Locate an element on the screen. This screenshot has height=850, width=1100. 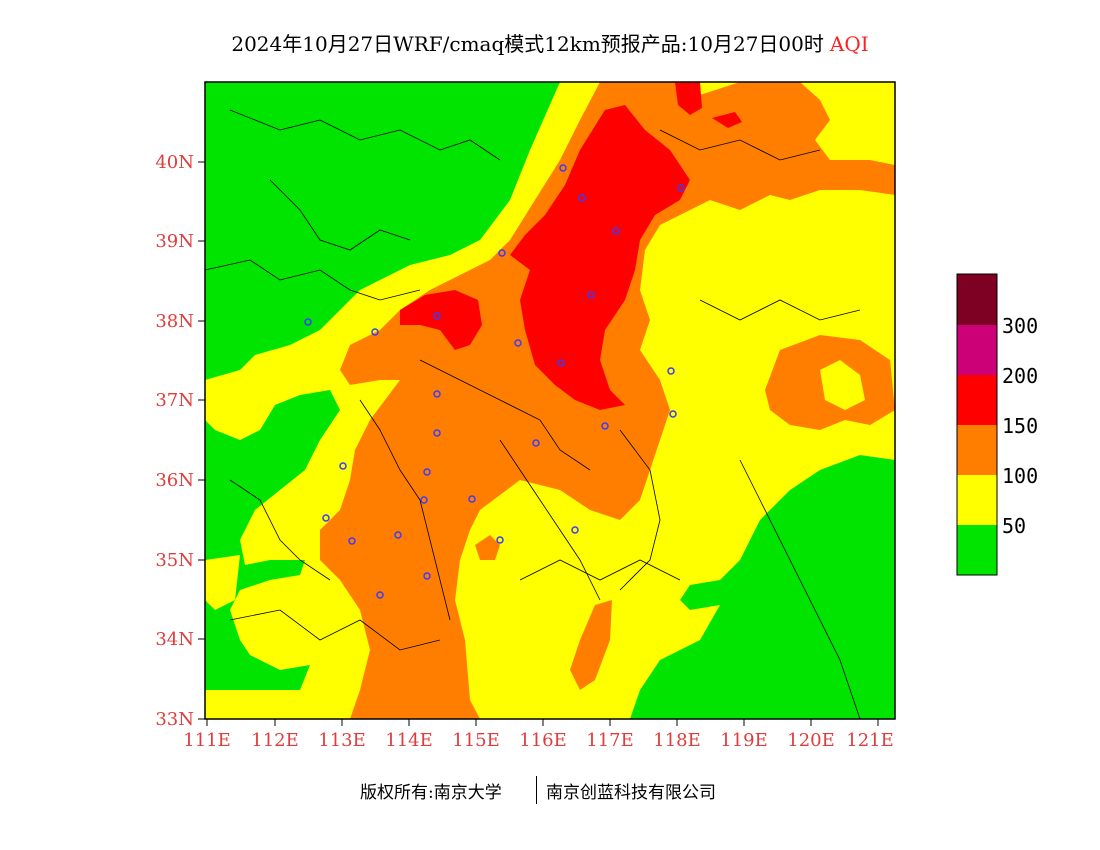
lon-label: 118E is located at coordinates (677, 740).